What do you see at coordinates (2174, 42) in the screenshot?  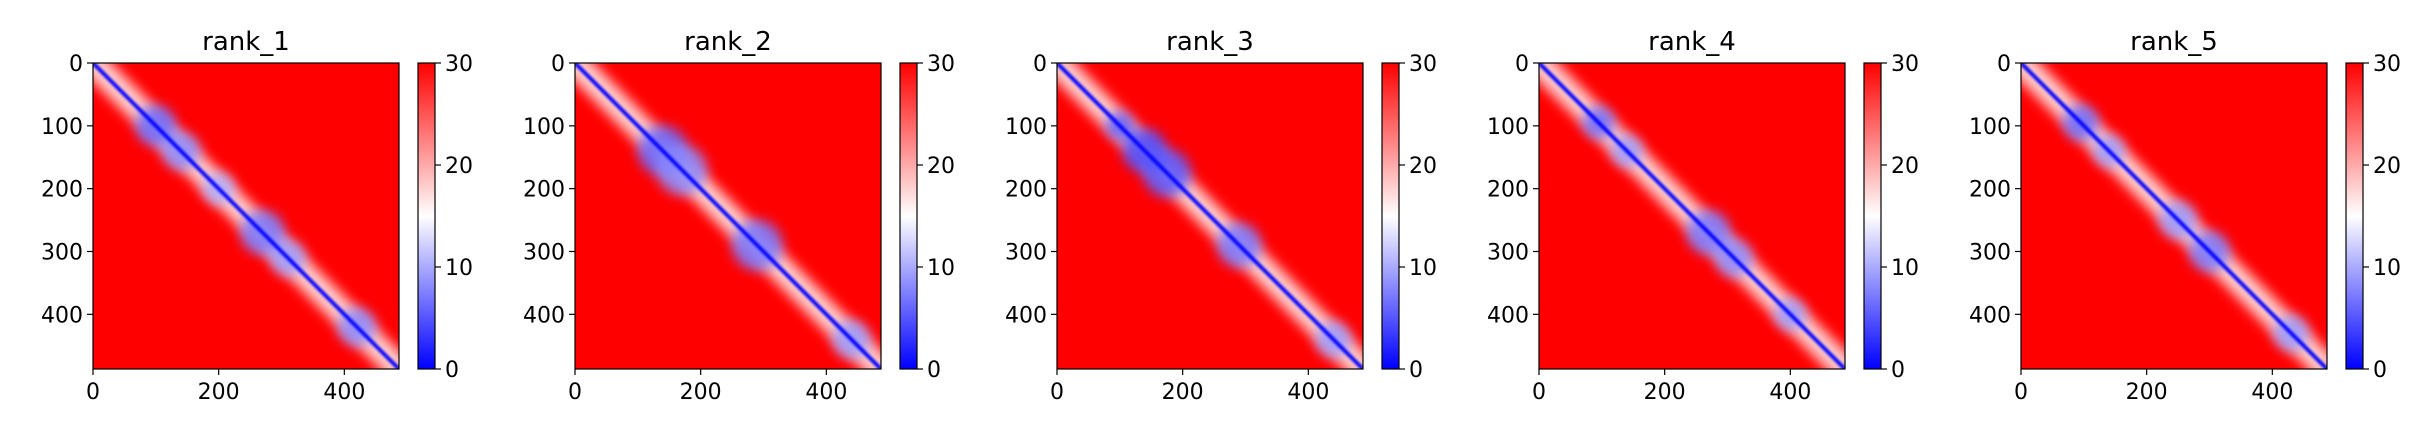 I see `subplot-title: rank_5` at bounding box center [2174, 42].